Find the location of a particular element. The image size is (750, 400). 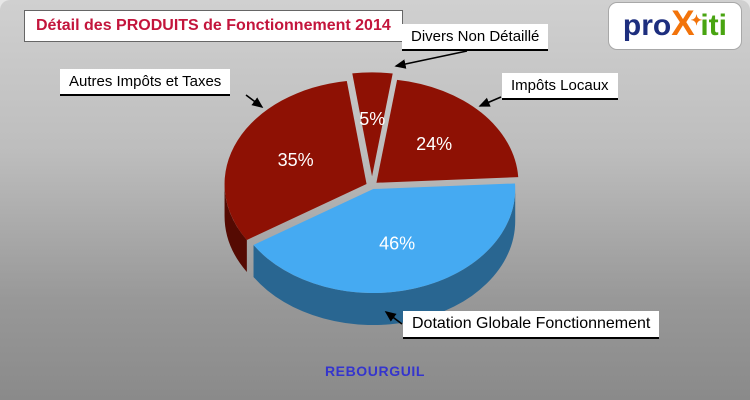

proxiti-logo: proX✦iti is located at coordinates (674, 26).